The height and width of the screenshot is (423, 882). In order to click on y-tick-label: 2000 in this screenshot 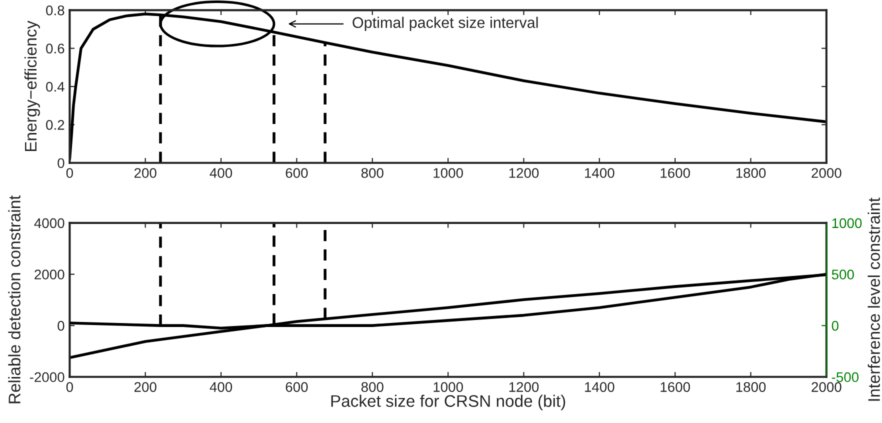, I will do `click(49, 275)`.